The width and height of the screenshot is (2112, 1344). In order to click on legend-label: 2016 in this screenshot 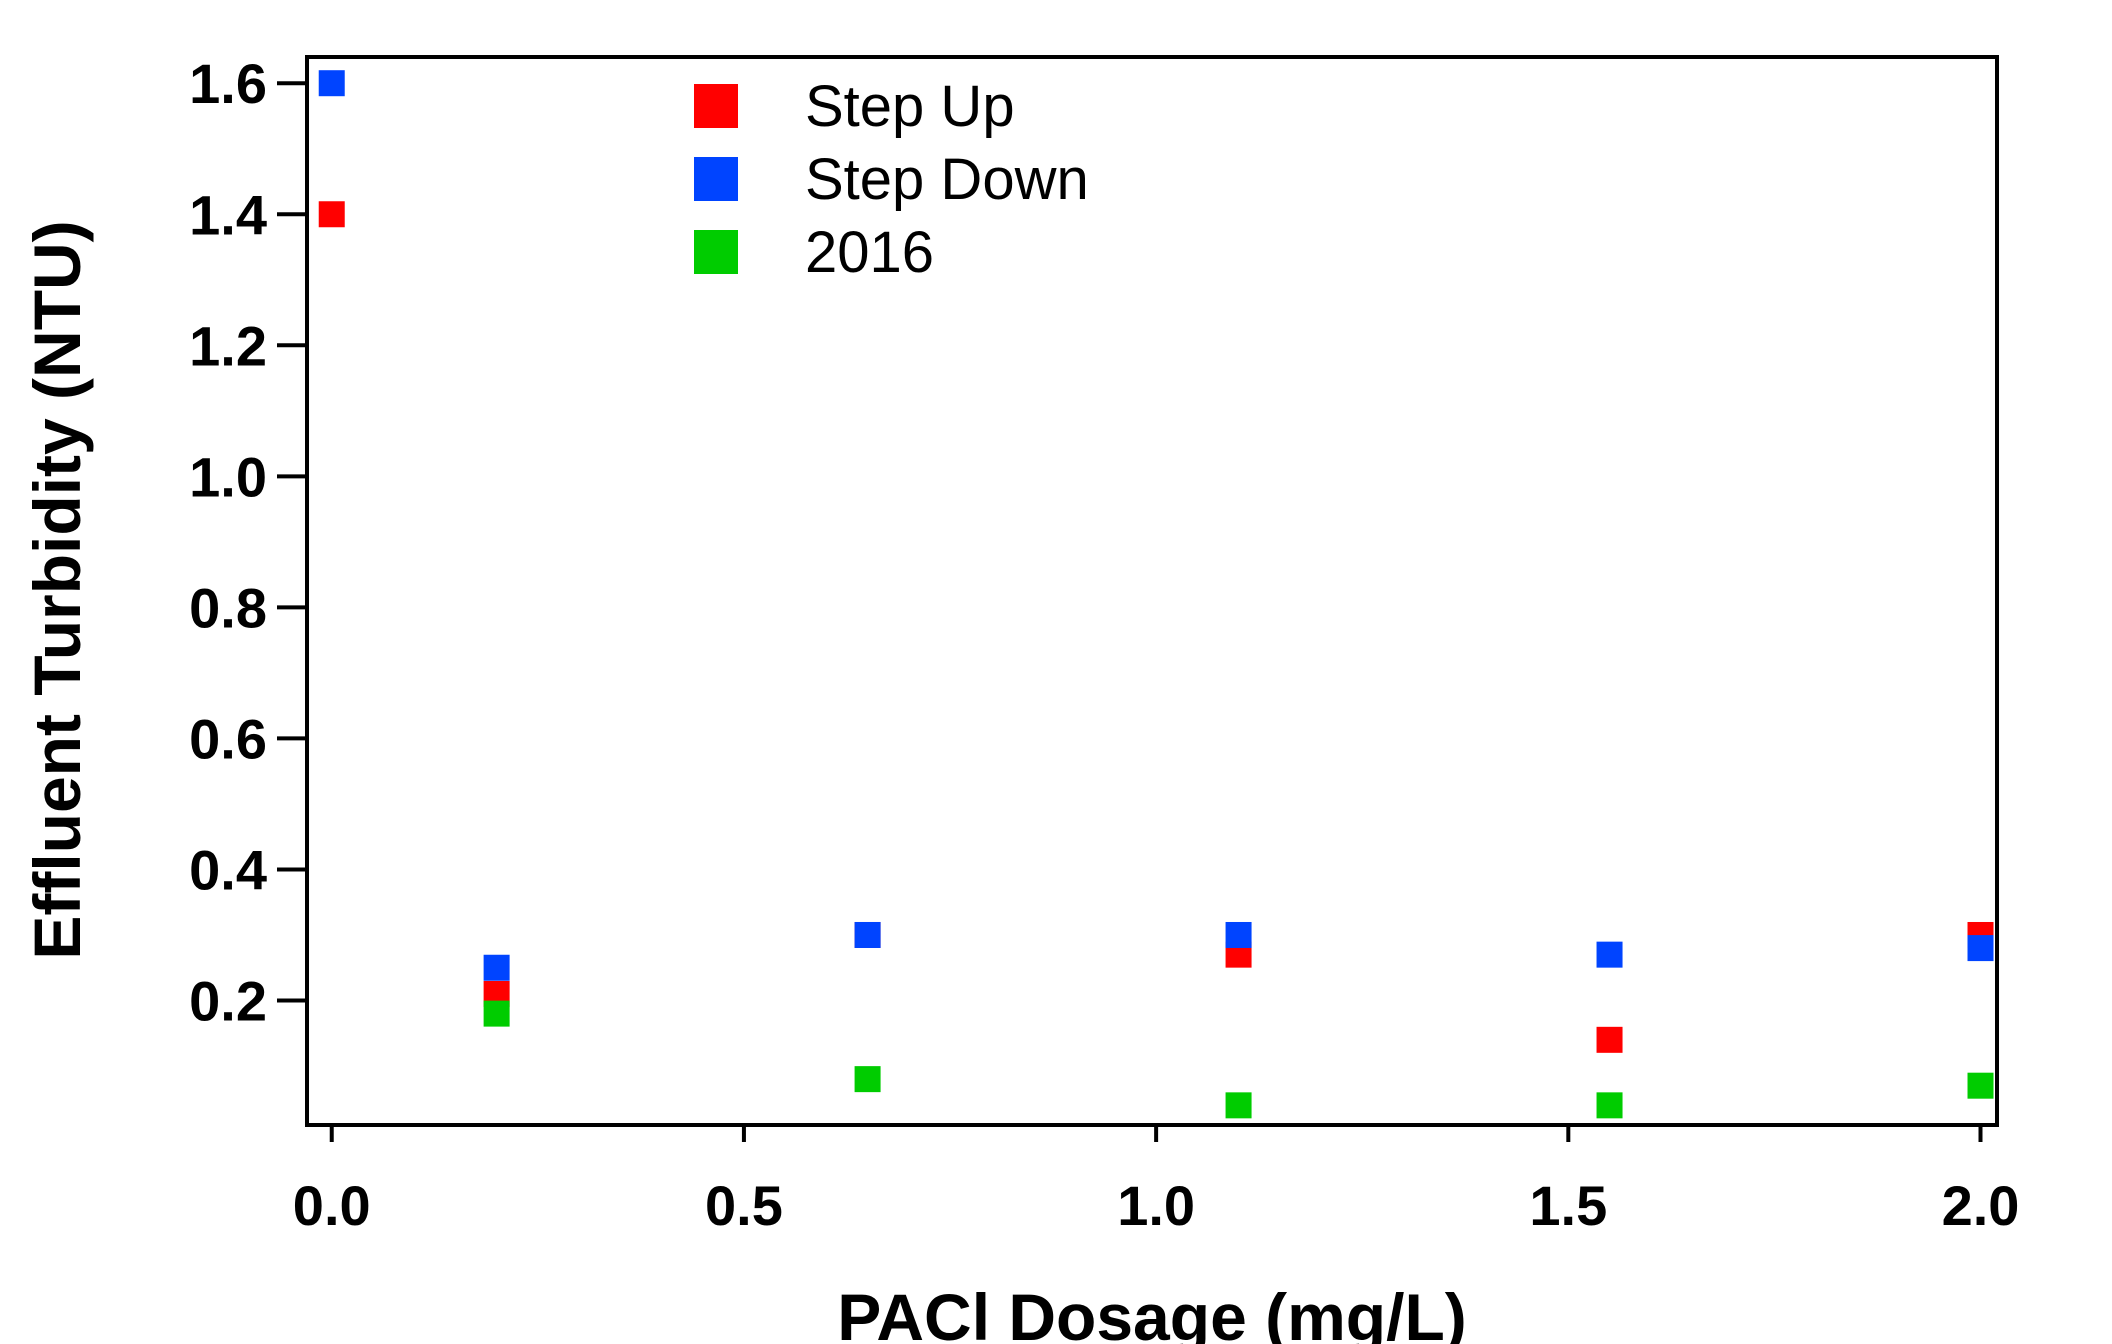, I will do `click(869, 252)`.